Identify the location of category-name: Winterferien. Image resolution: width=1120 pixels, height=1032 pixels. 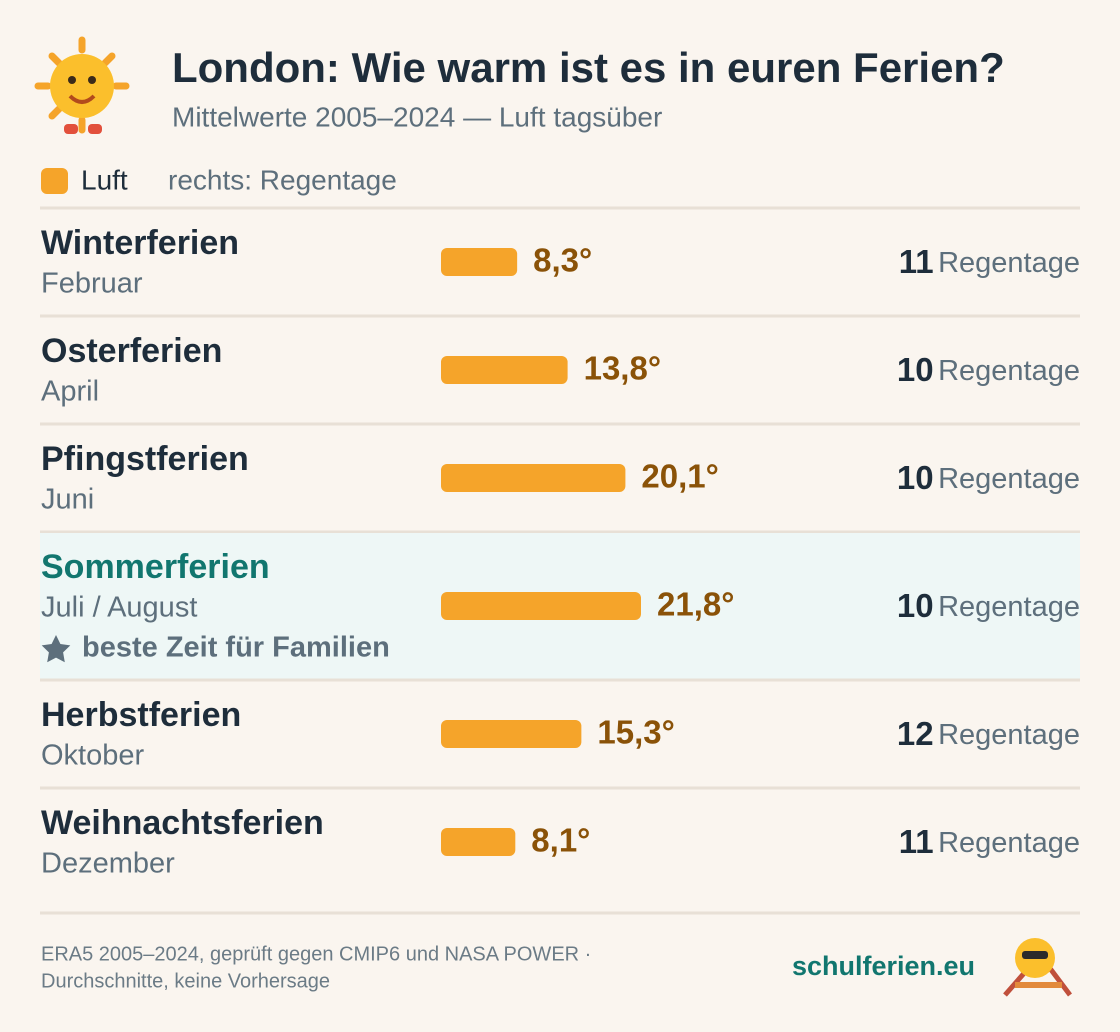
(140, 243).